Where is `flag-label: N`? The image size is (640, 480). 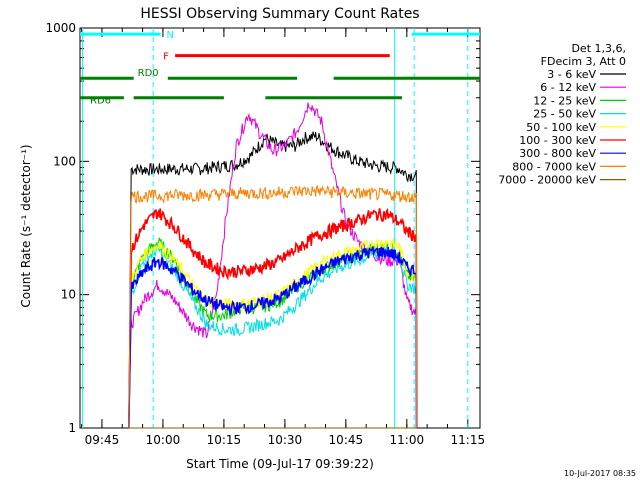
flag-label: N is located at coordinates (169, 35).